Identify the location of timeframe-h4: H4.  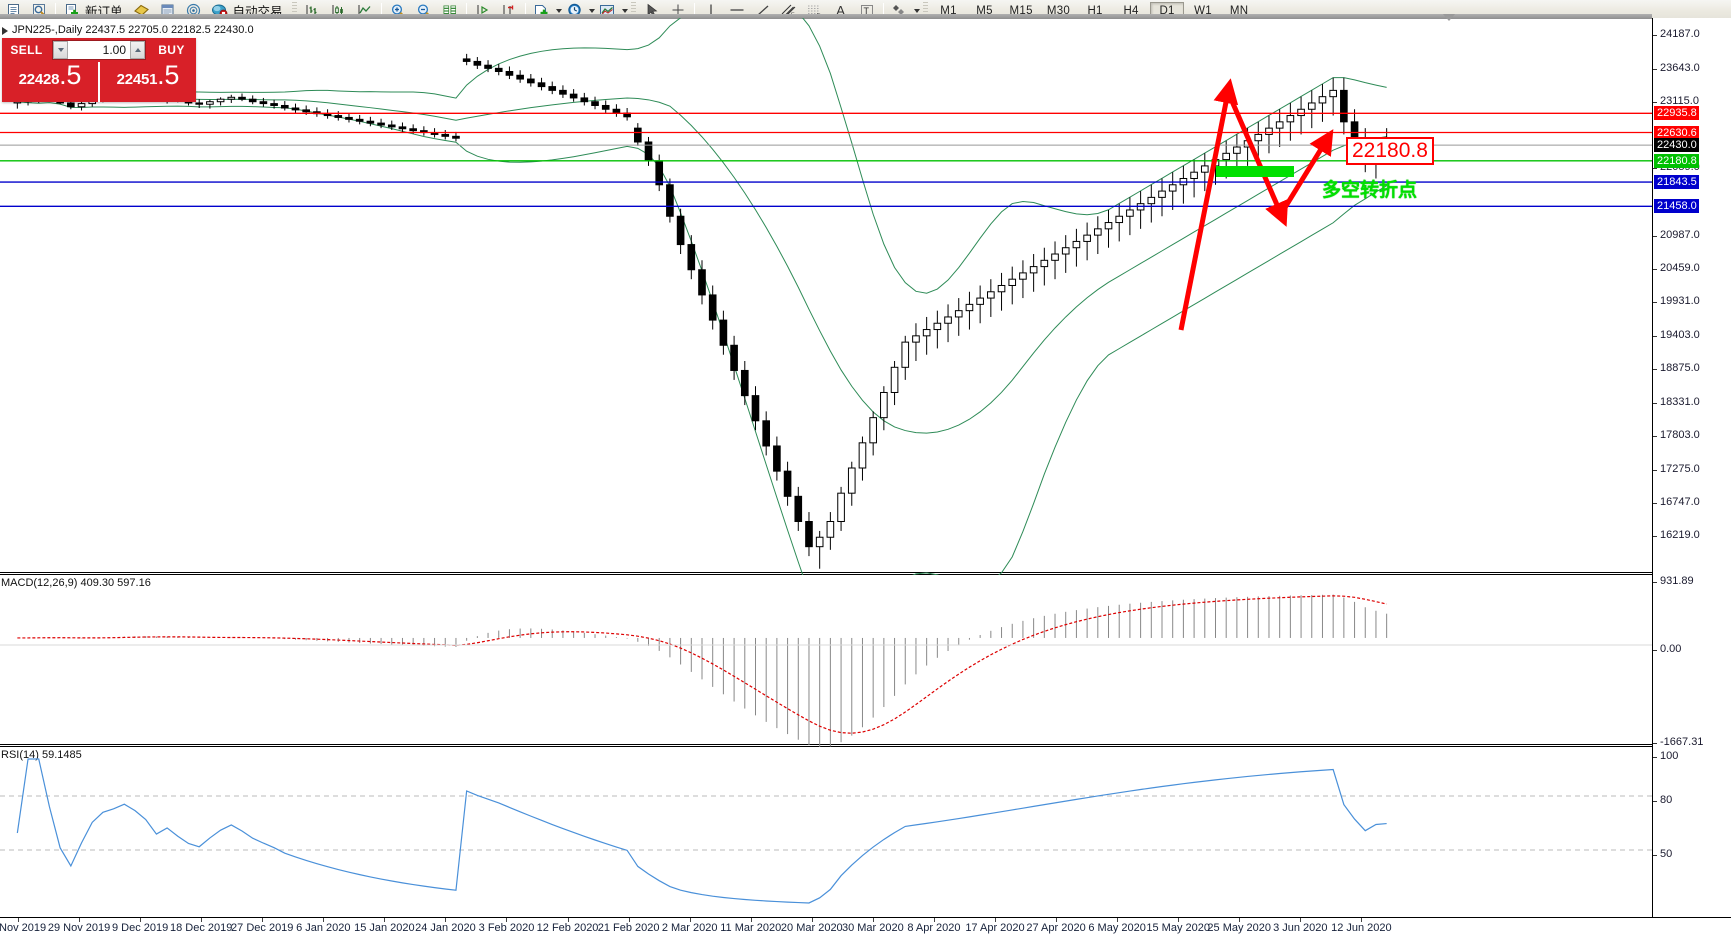
(1131, 10).